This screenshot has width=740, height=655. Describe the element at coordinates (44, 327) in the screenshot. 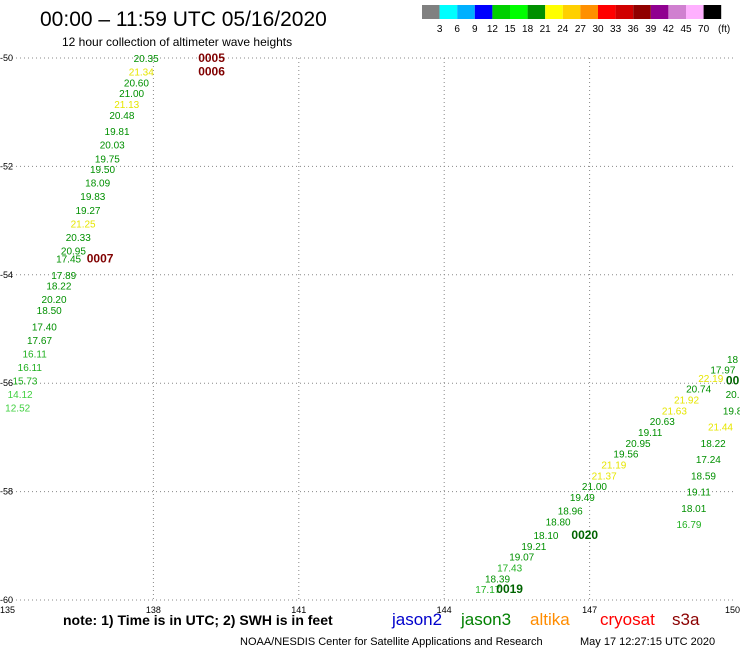

I see `wave-height-label: 17.40` at that location.